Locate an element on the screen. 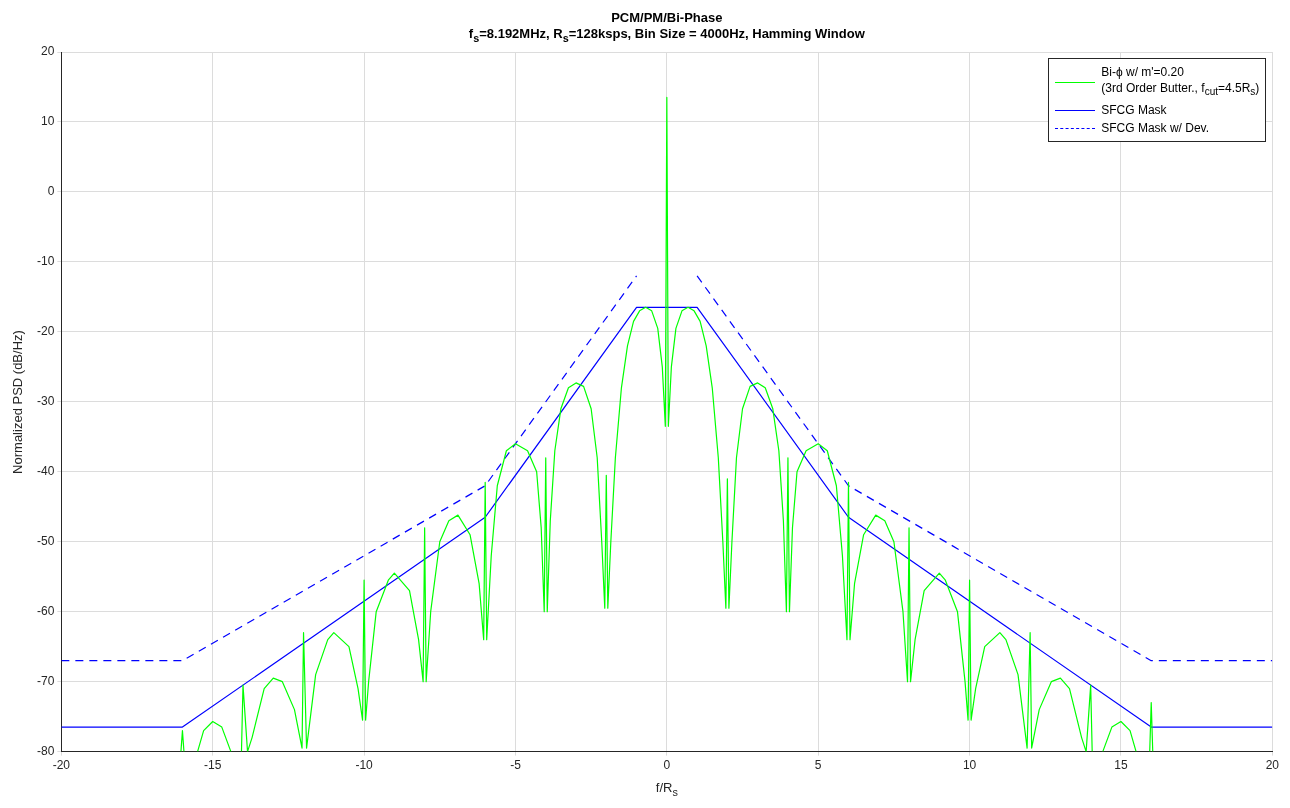  chart-subtitle: f$_{s}$=8.192MHz, R$_{s}$=128ksps, Bin Size = 4000Hz, Hamming Window is located at coordinates (666, 36).